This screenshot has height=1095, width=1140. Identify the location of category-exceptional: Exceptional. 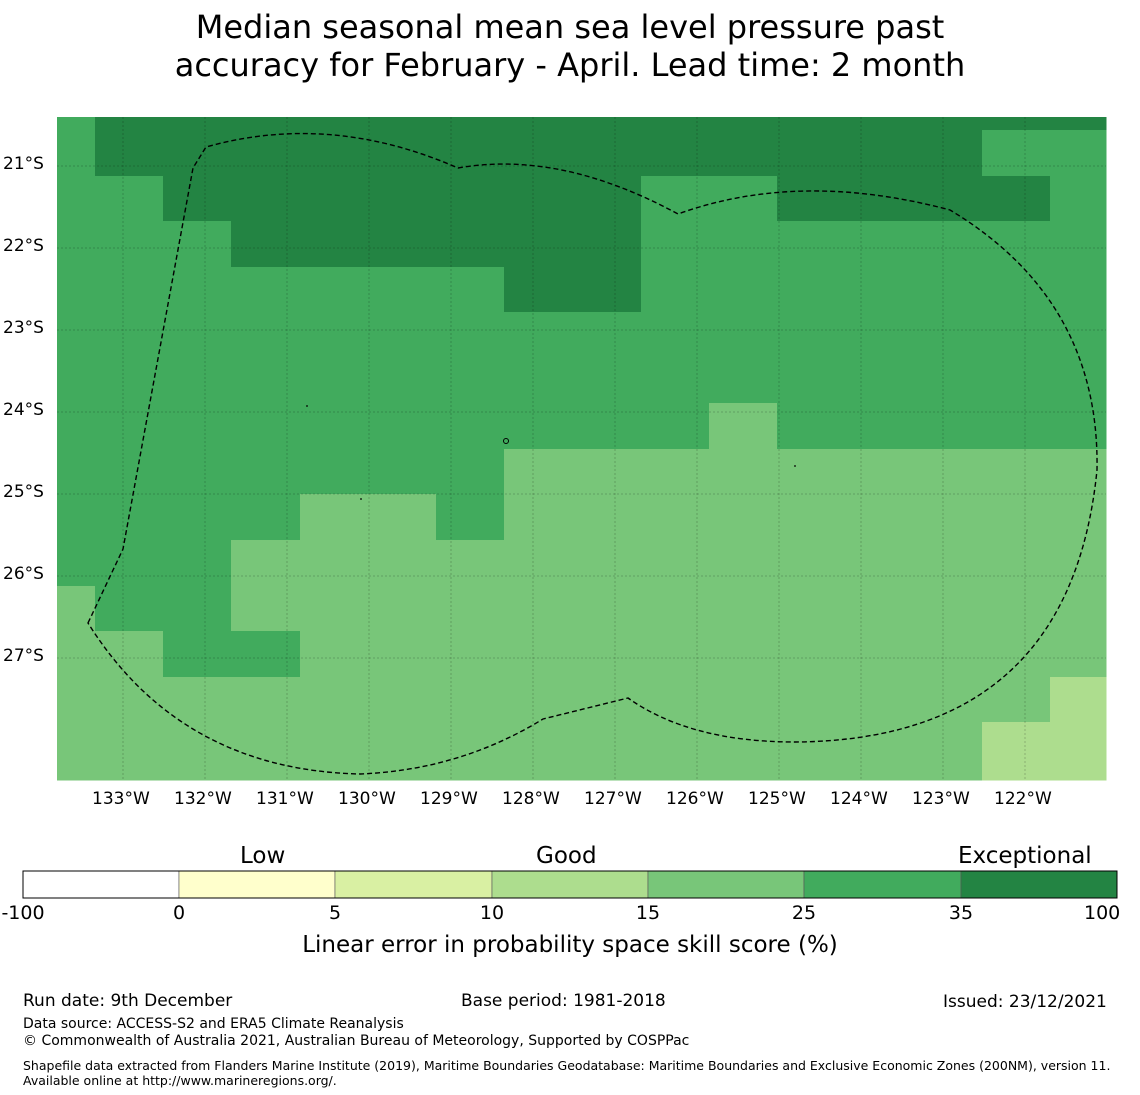
(1025, 856).